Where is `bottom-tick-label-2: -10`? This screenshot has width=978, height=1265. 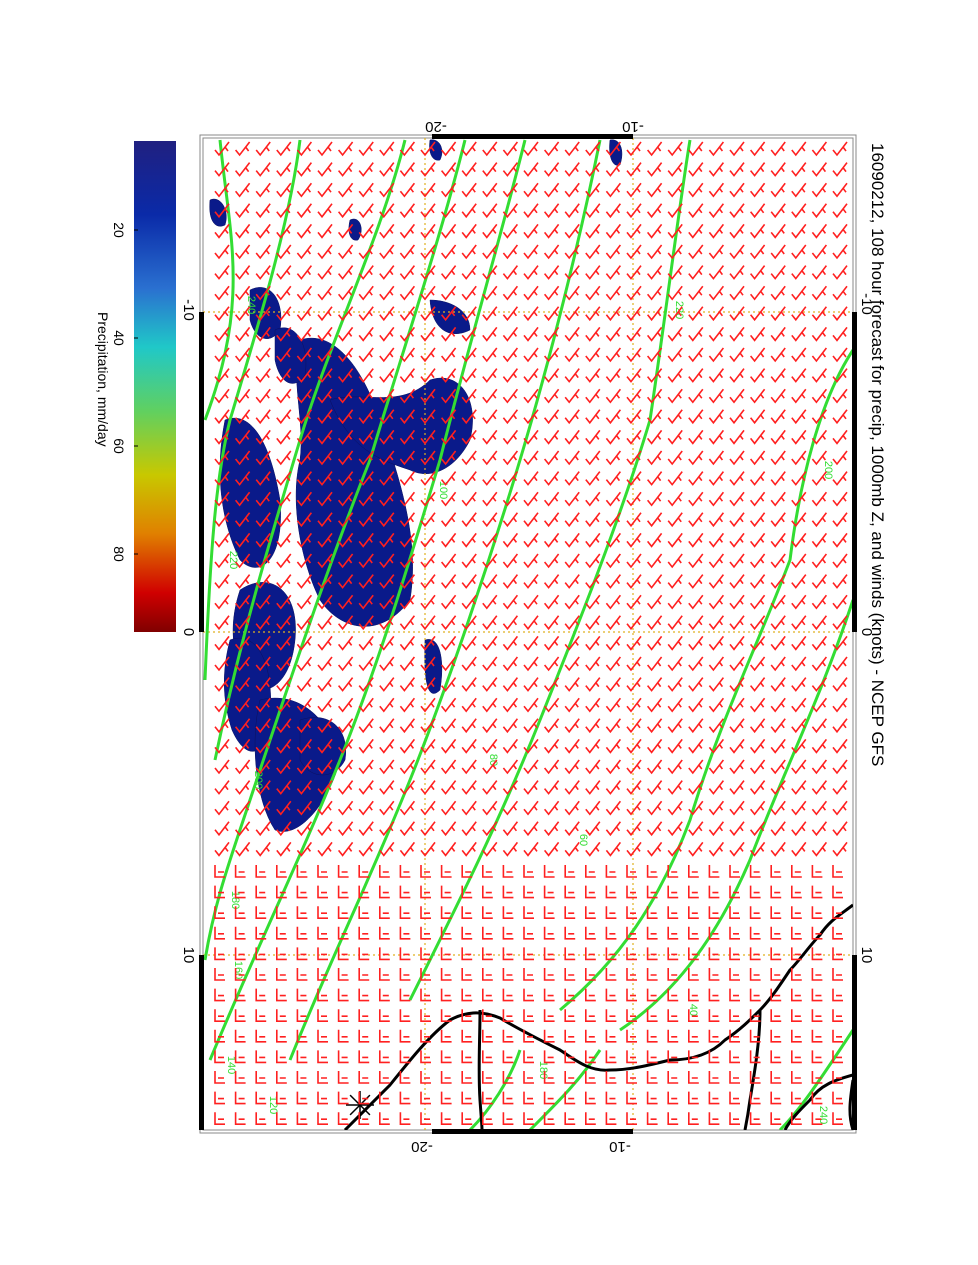 bottom-tick-label-2: -10 is located at coordinates (620, 1146).